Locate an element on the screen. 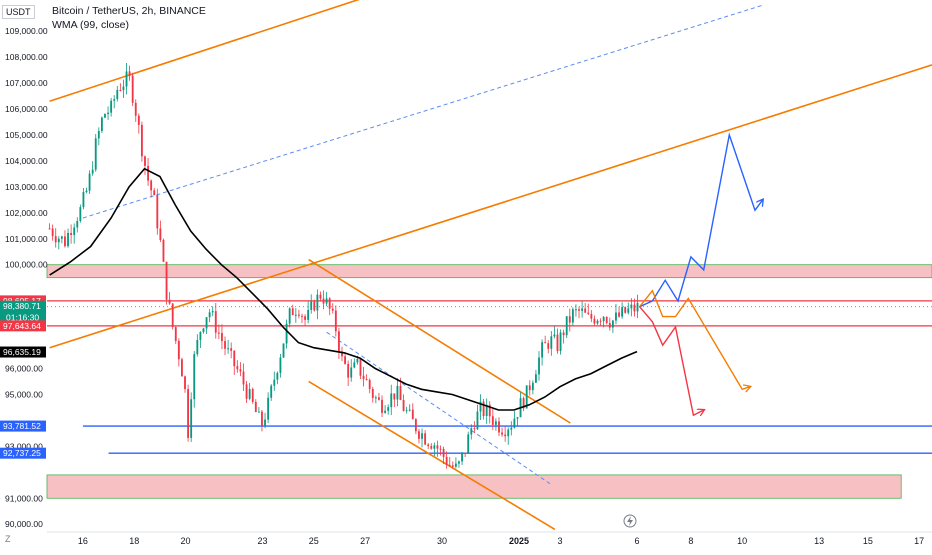 This screenshot has width=932, height=555. lightning-icon is located at coordinates (630, 521).